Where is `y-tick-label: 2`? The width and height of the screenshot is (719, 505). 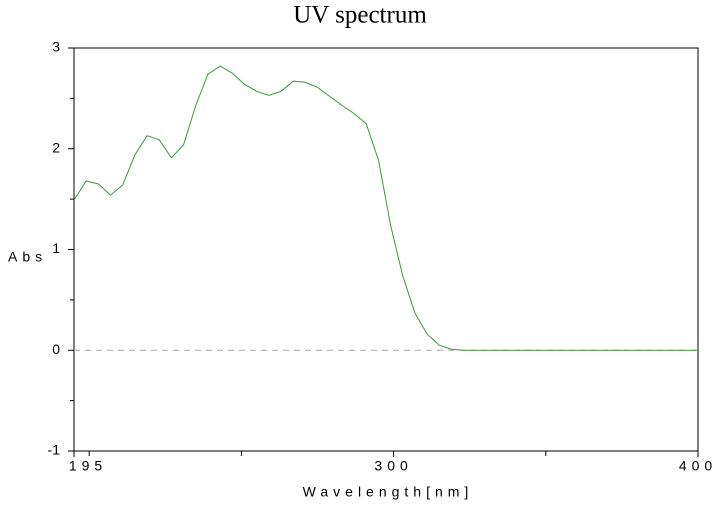
y-tick-label: 2 is located at coordinates (56, 147).